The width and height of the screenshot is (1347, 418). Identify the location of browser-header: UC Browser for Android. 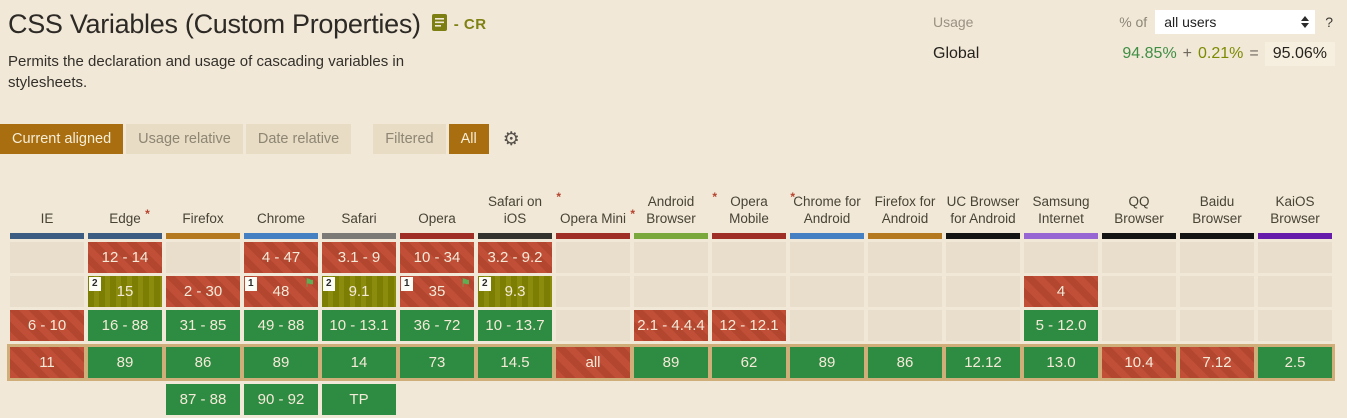
(983, 203).